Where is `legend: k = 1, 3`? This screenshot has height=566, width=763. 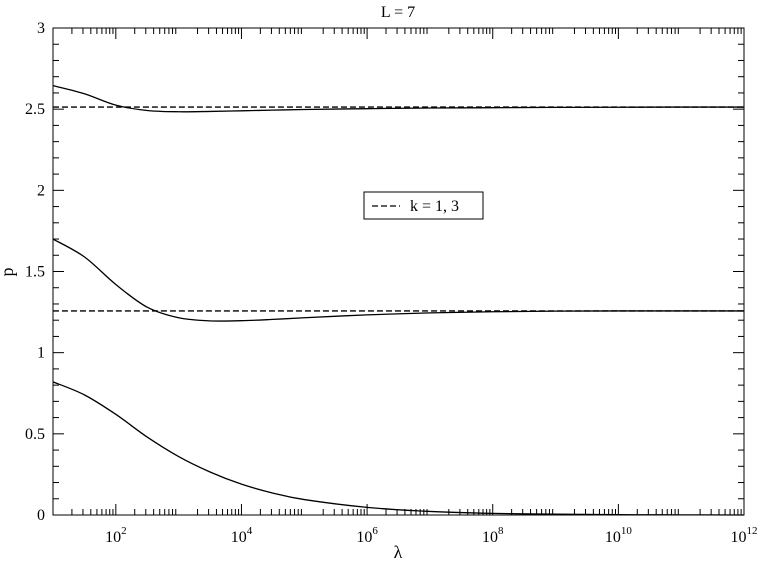 legend: k = 1, 3 is located at coordinates (423, 205).